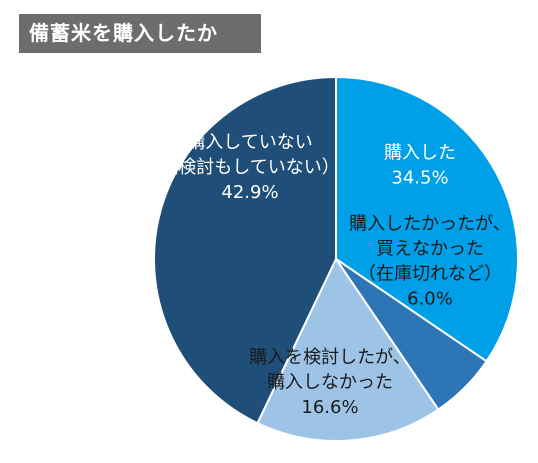 The width and height of the screenshot is (538, 463). What do you see at coordinates (330, 382) in the screenshot?
I see `slice-label-3-line-2: 購入しなかった` at bounding box center [330, 382].